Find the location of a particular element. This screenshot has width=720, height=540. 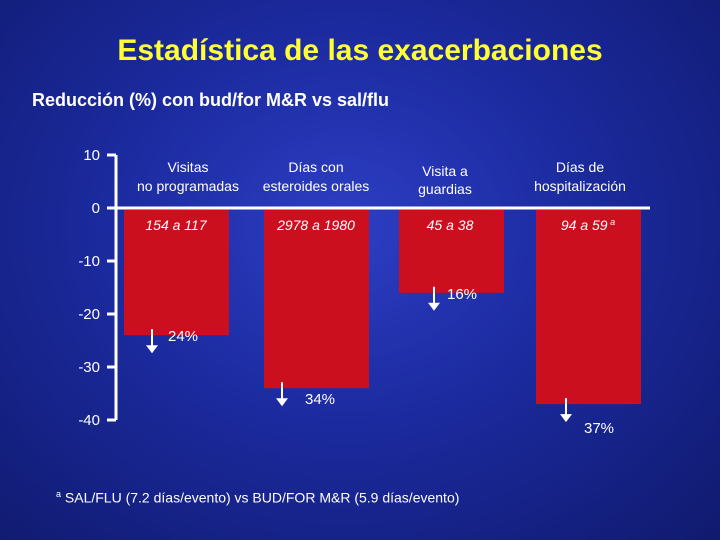

category-label: Visitas is located at coordinates (188, 167).